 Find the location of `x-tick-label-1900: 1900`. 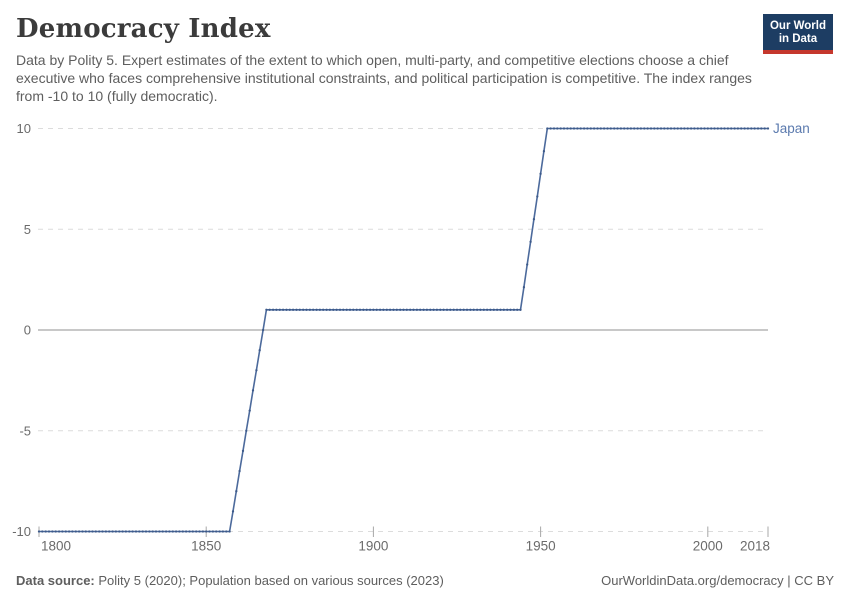

x-tick-label-1900: 1900 is located at coordinates (373, 546).